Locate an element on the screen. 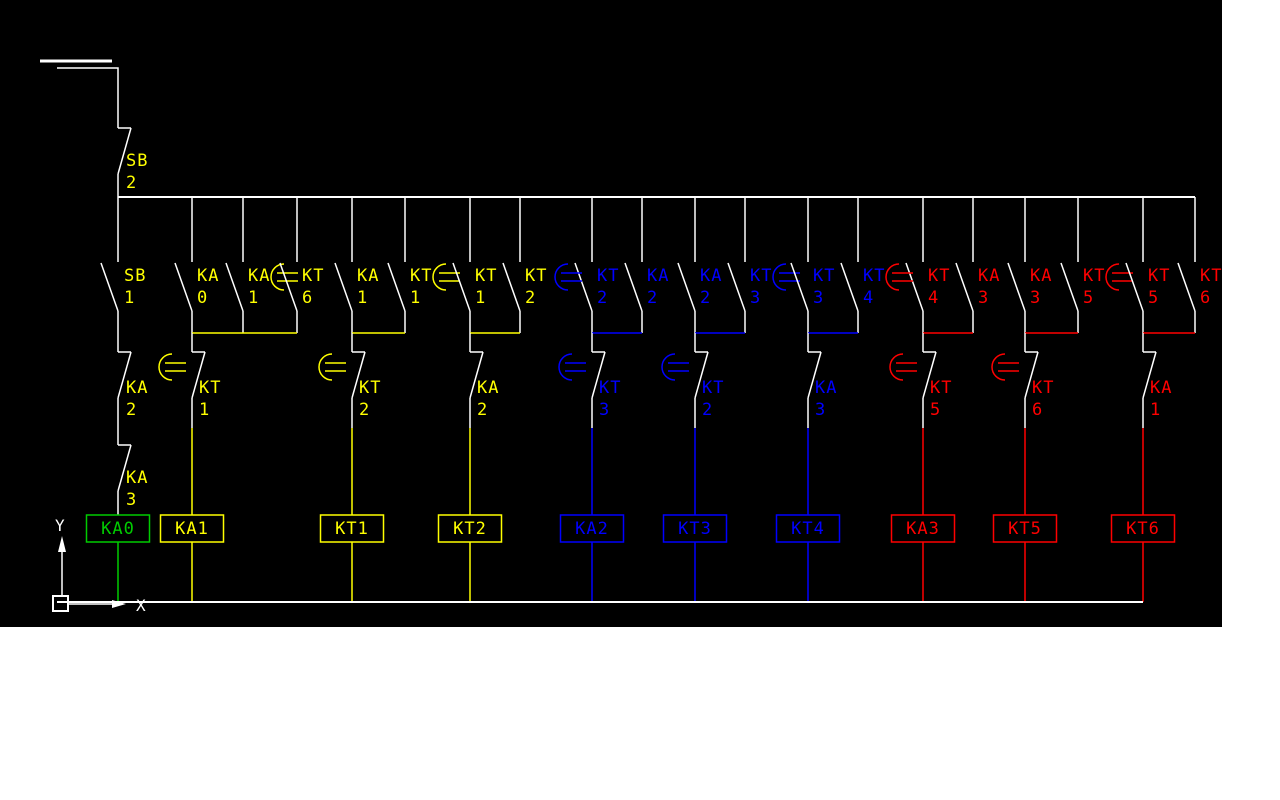  branch-KT5-KA3-label-num: 3 is located at coordinates (1035, 298).